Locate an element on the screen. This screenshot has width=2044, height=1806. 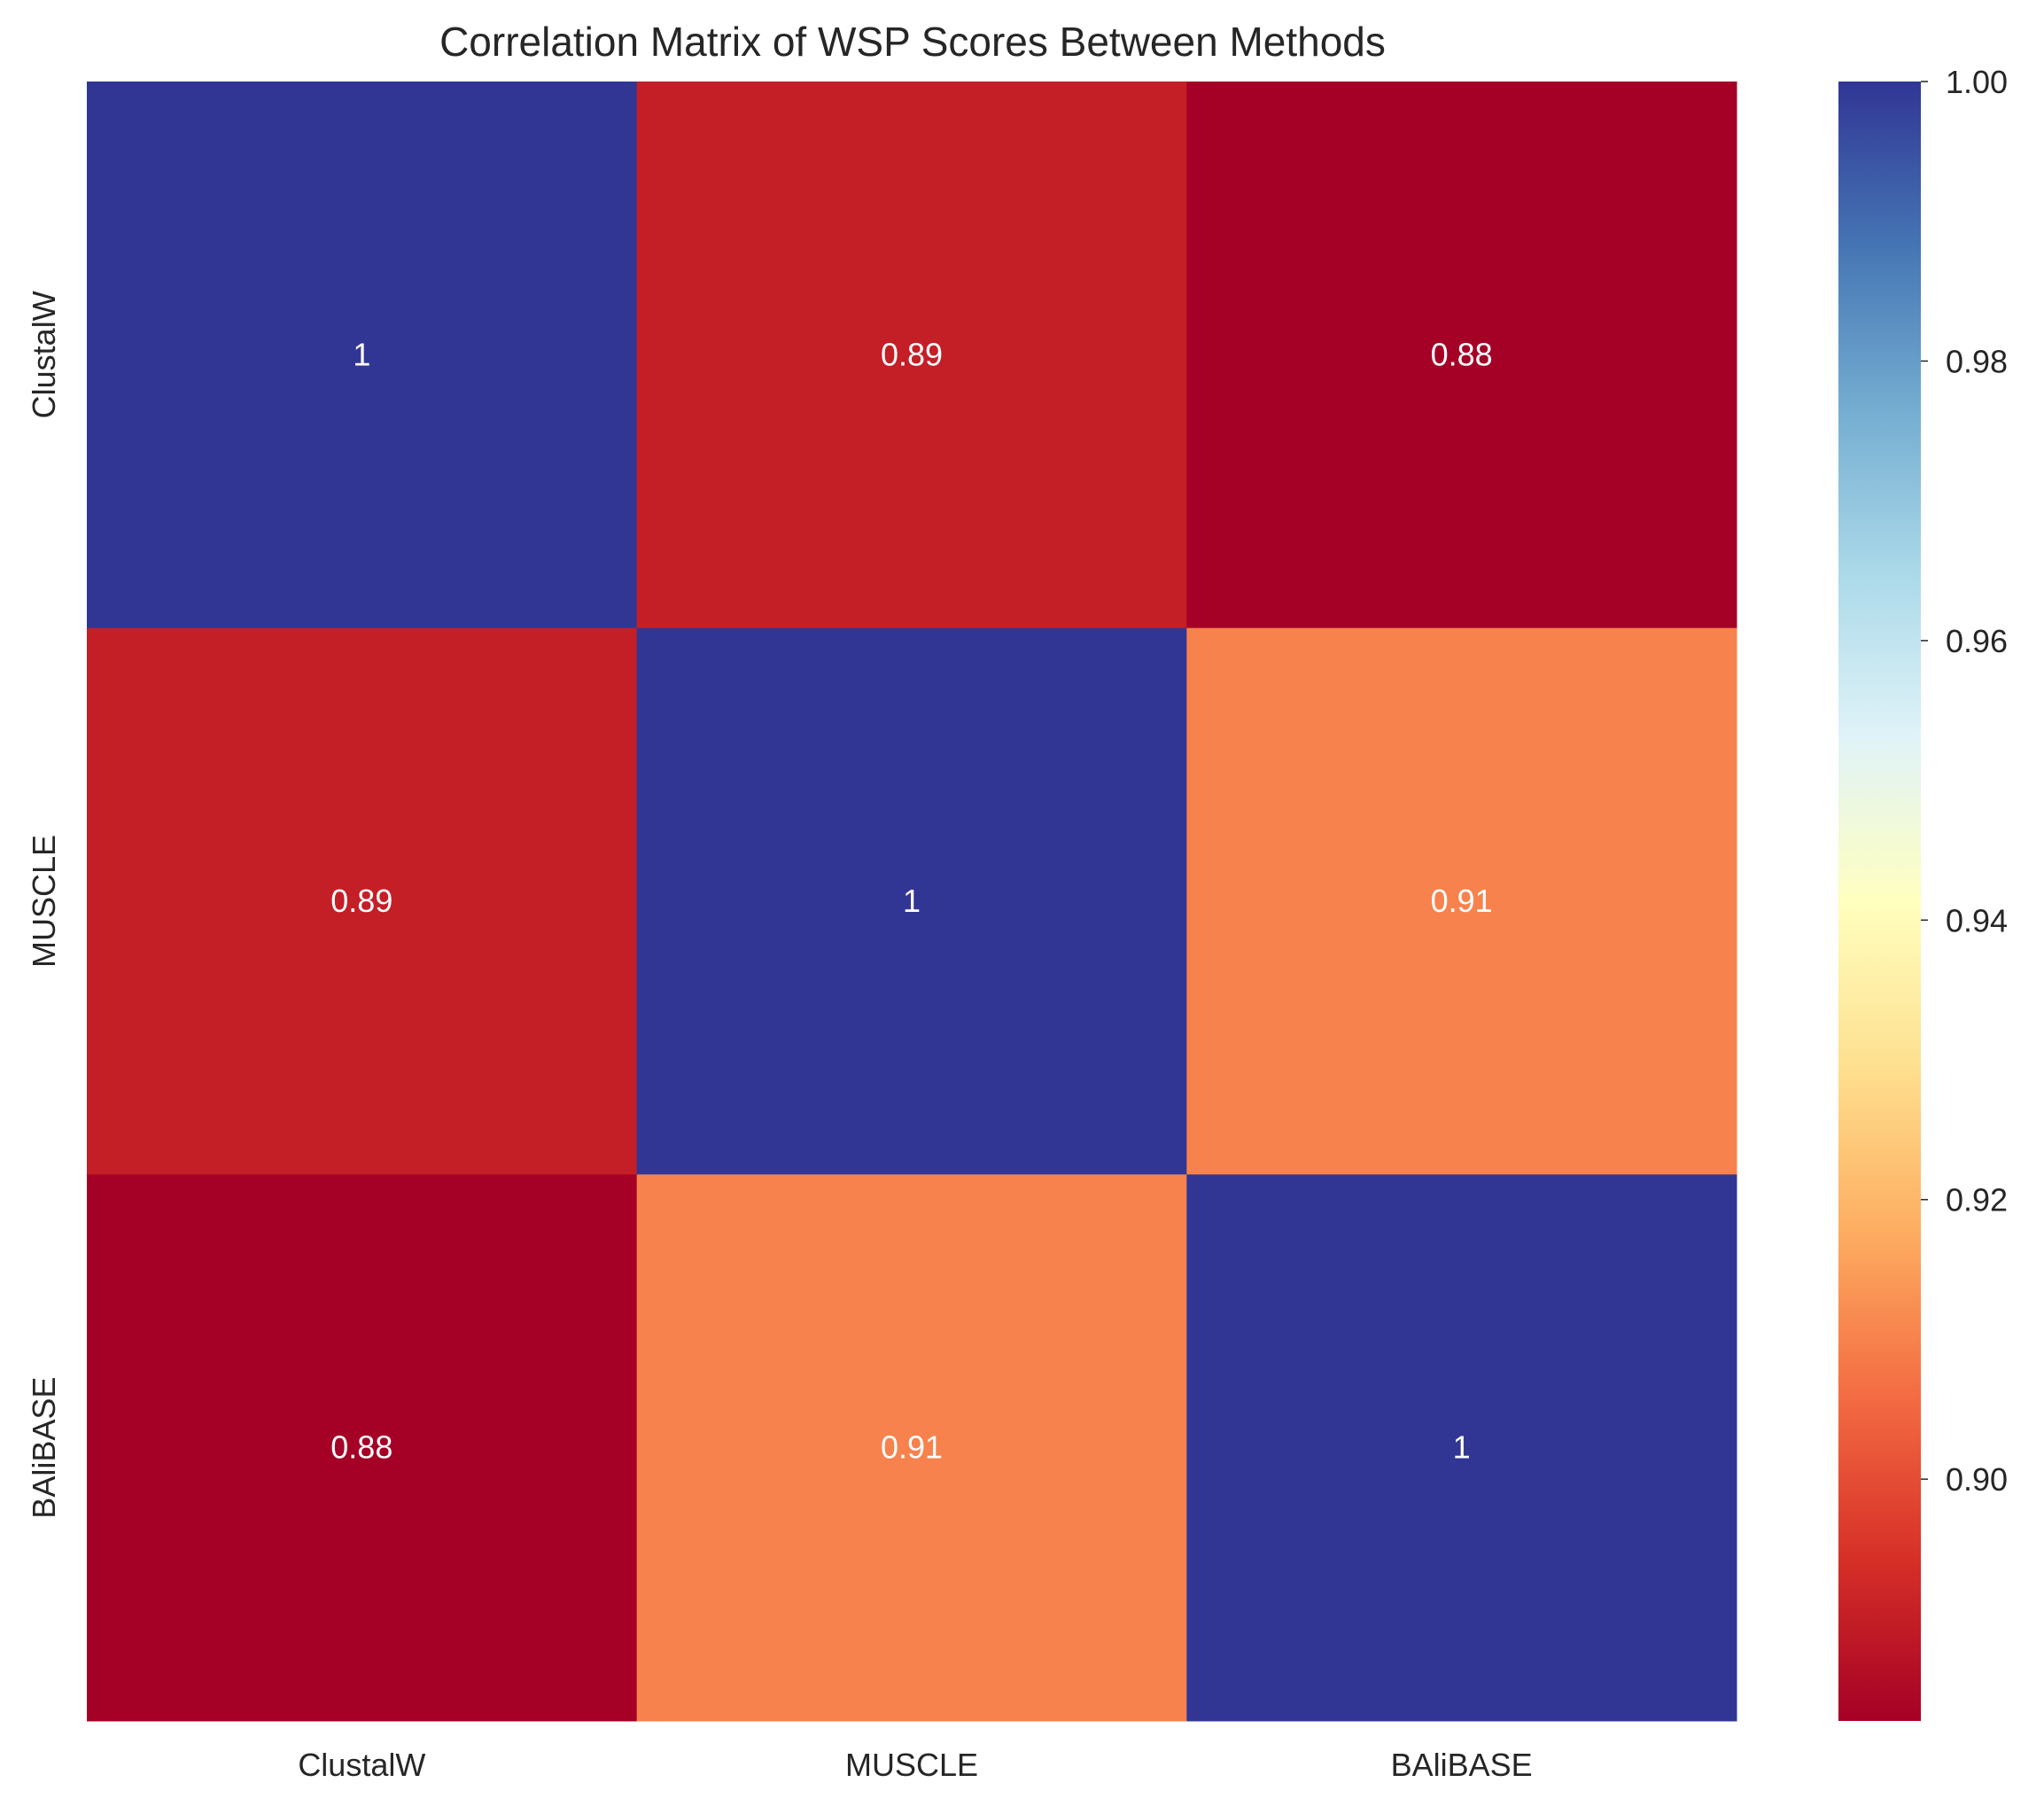
heatmap-cell-balibase-muscle is located at coordinates (911, 1448).